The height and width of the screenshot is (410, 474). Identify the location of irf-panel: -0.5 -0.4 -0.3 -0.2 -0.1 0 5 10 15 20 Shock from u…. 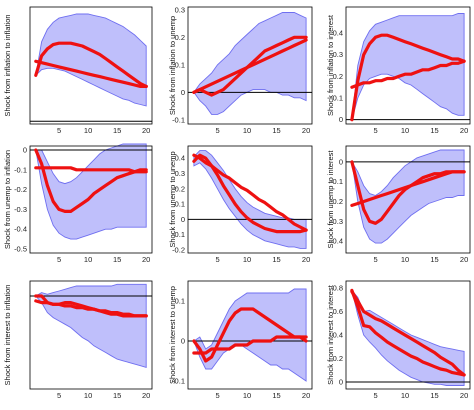
(78, 203).